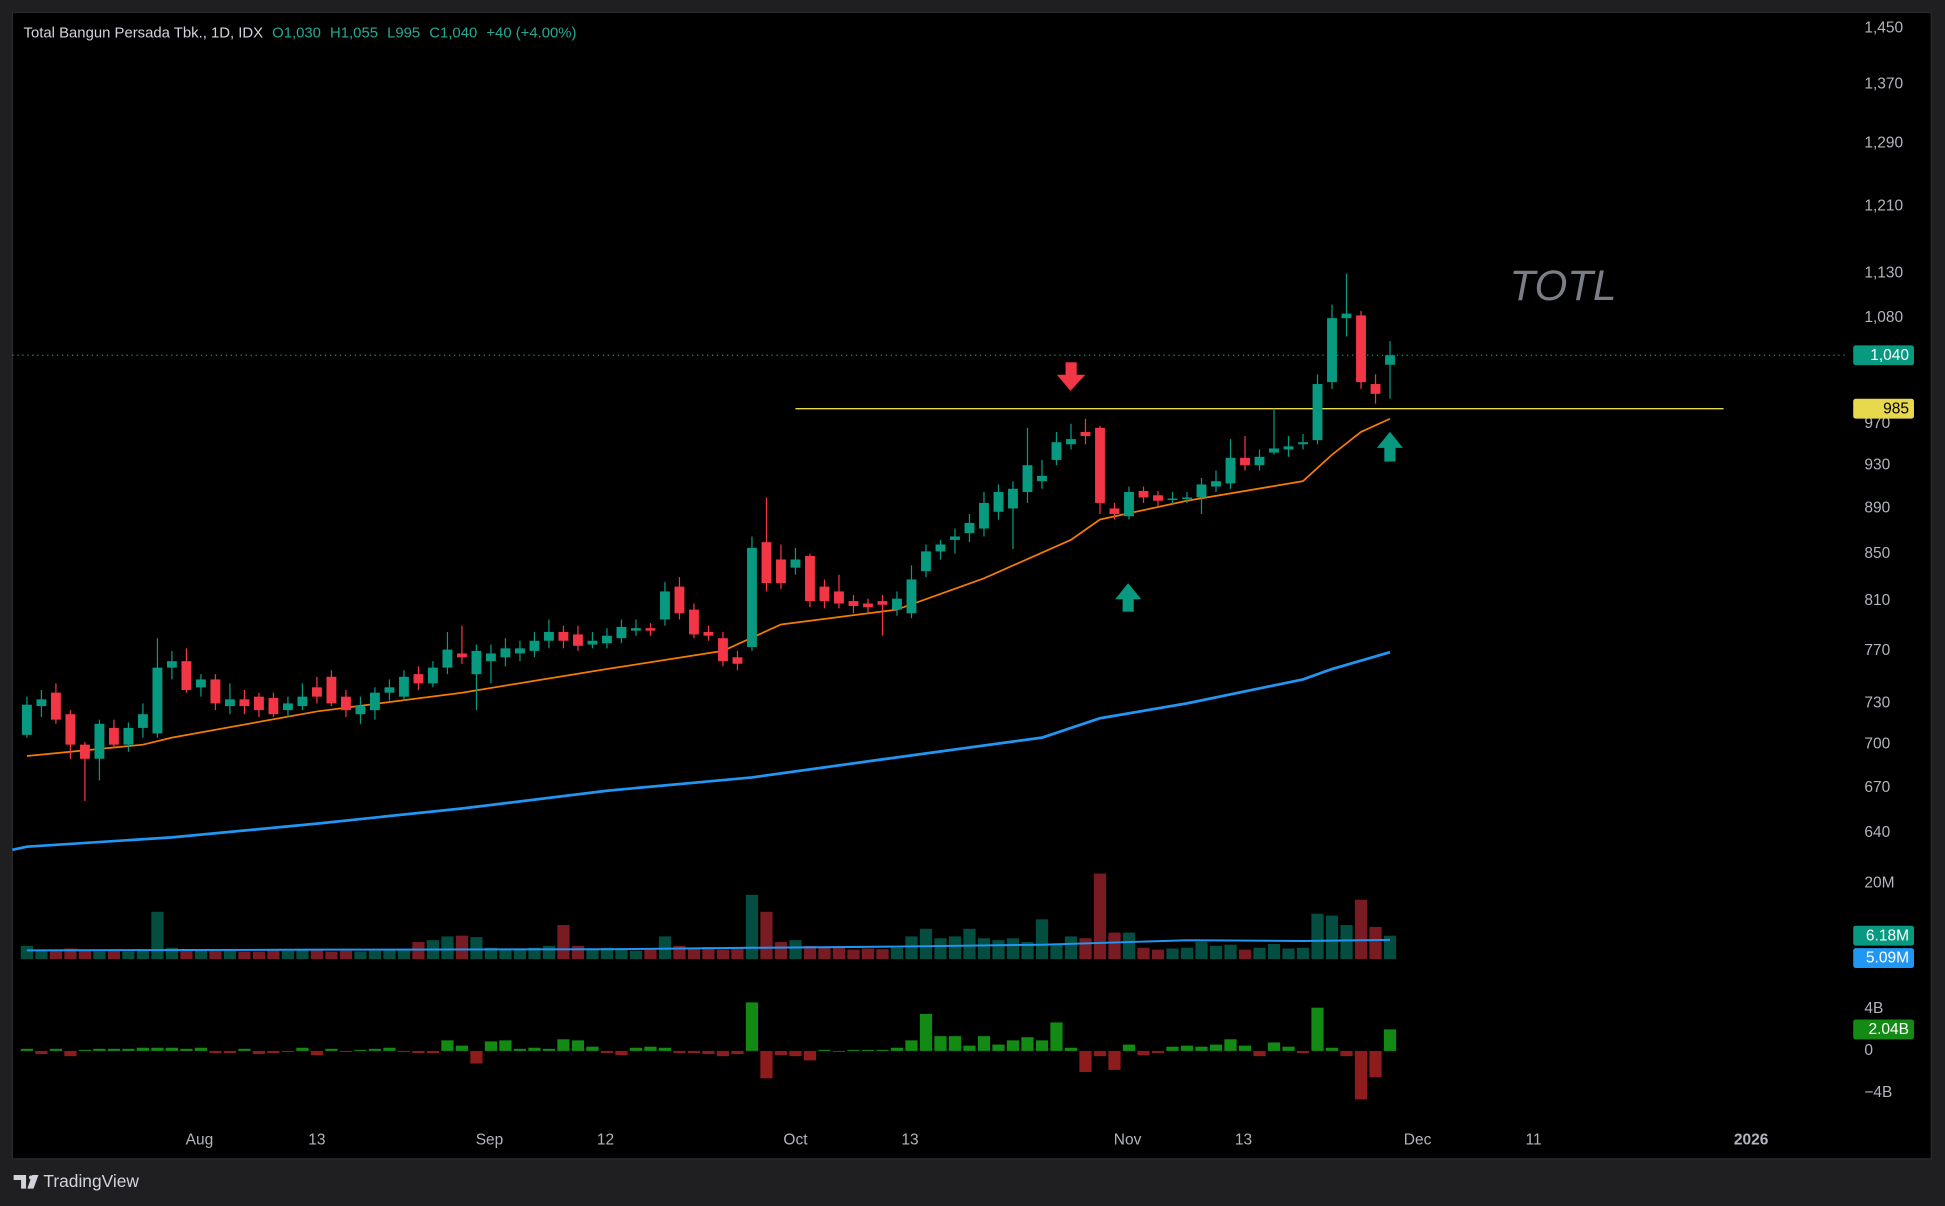 This screenshot has height=1206, width=1945. Describe the element at coordinates (1883, 205) in the screenshot. I see `y-tick-label: 1,210` at that location.